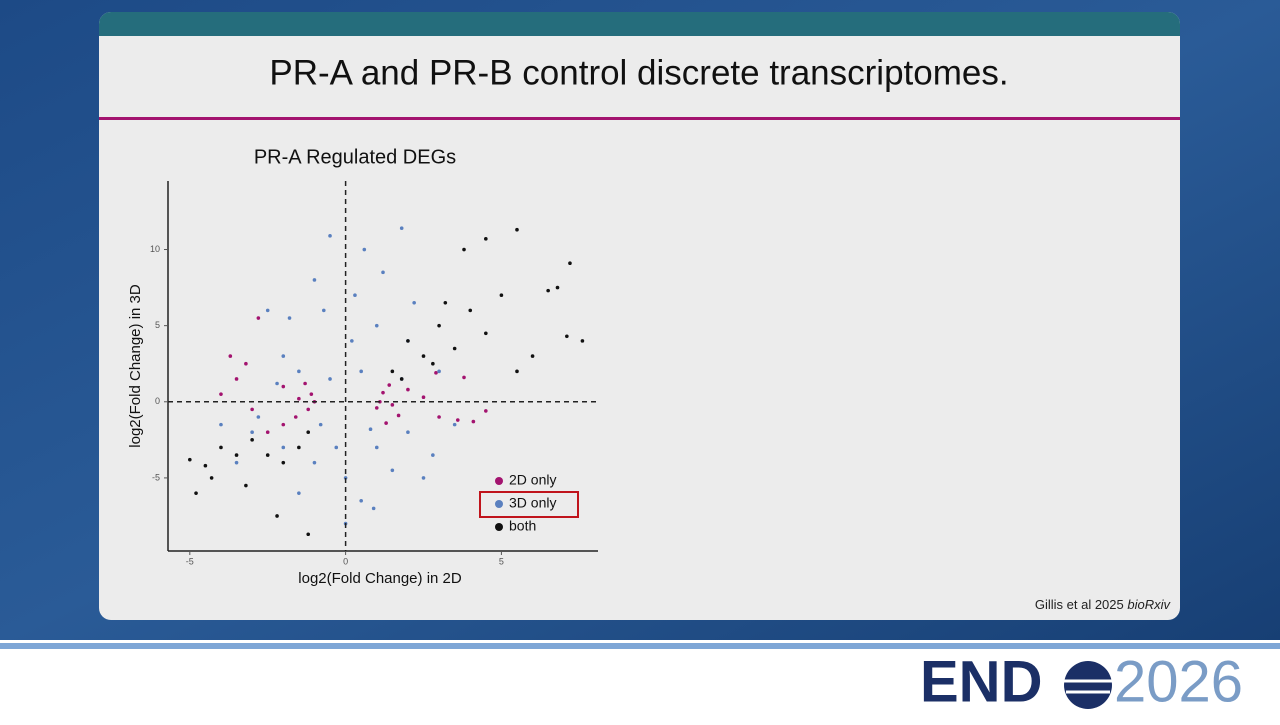  What do you see at coordinates (355, 157) in the screenshot?
I see `chart-title: PR-A Regulated DEGs` at bounding box center [355, 157].